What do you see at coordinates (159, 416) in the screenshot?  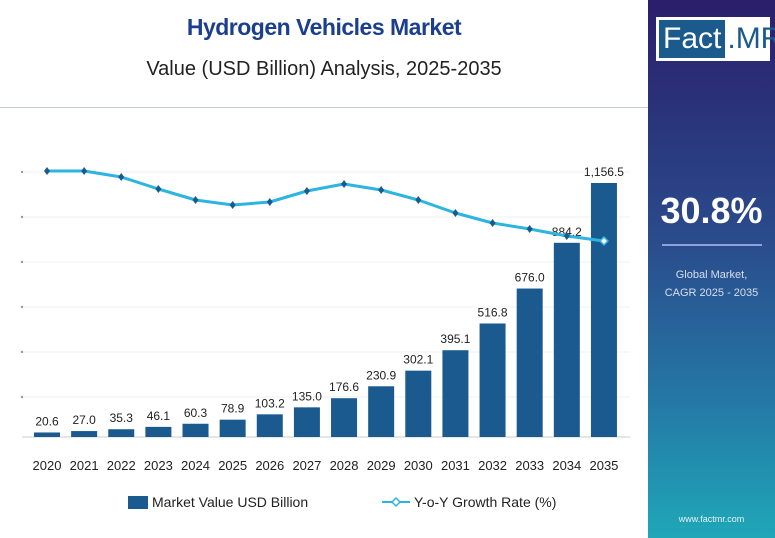 I see `bar-value-label: 46.1` at bounding box center [159, 416].